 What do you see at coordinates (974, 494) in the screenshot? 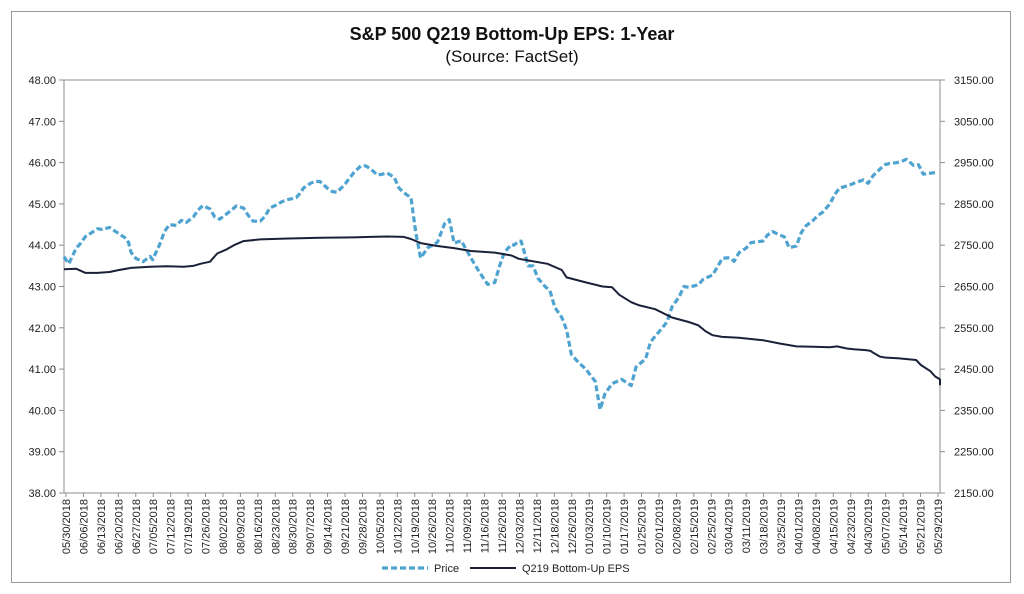
I see `y-right-tick-label: 2150.00` at bounding box center [974, 494].